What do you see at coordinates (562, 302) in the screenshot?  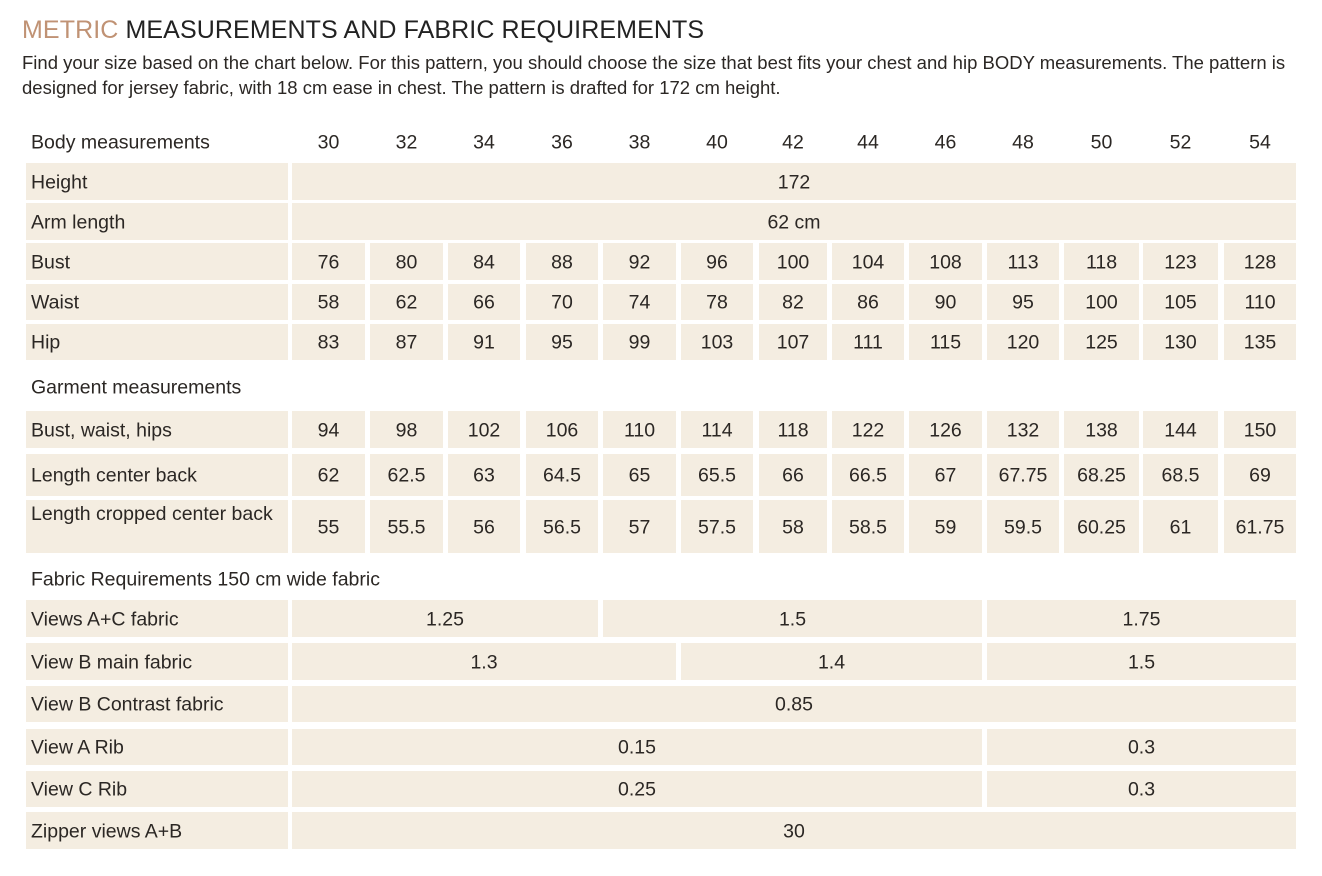 I see `value-text: 70` at bounding box center [562, 302].